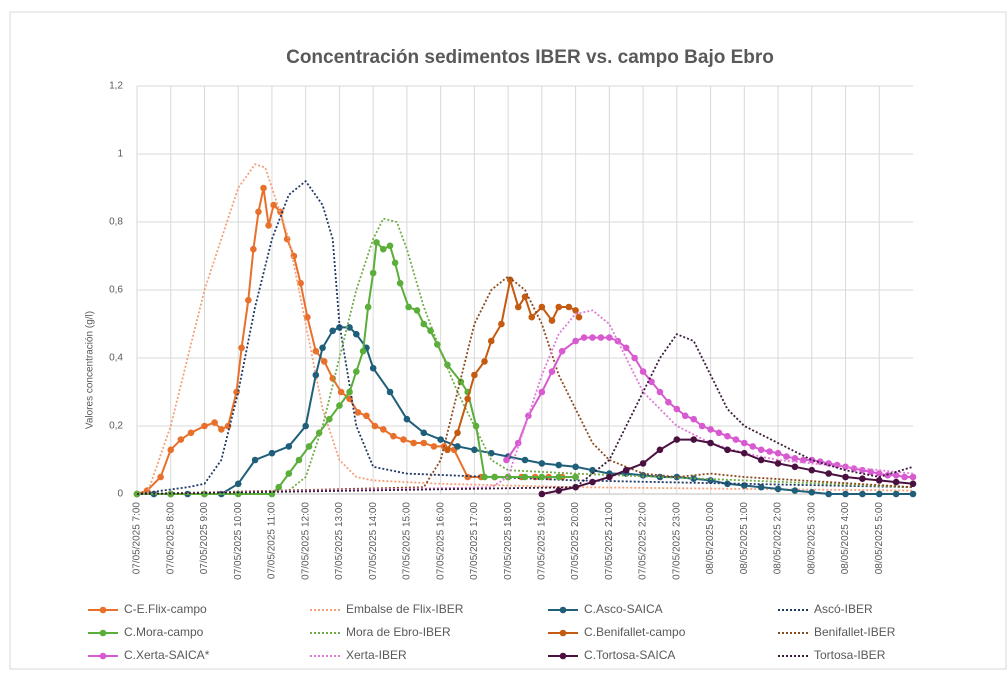 Image resolution: width=1008 pixels, height=676 pixels. What do you see at coordinates (398, 632) in the screenshot?
I see `legend-label: Mora de Ebro-IBER` at bounding box center [398, 632].